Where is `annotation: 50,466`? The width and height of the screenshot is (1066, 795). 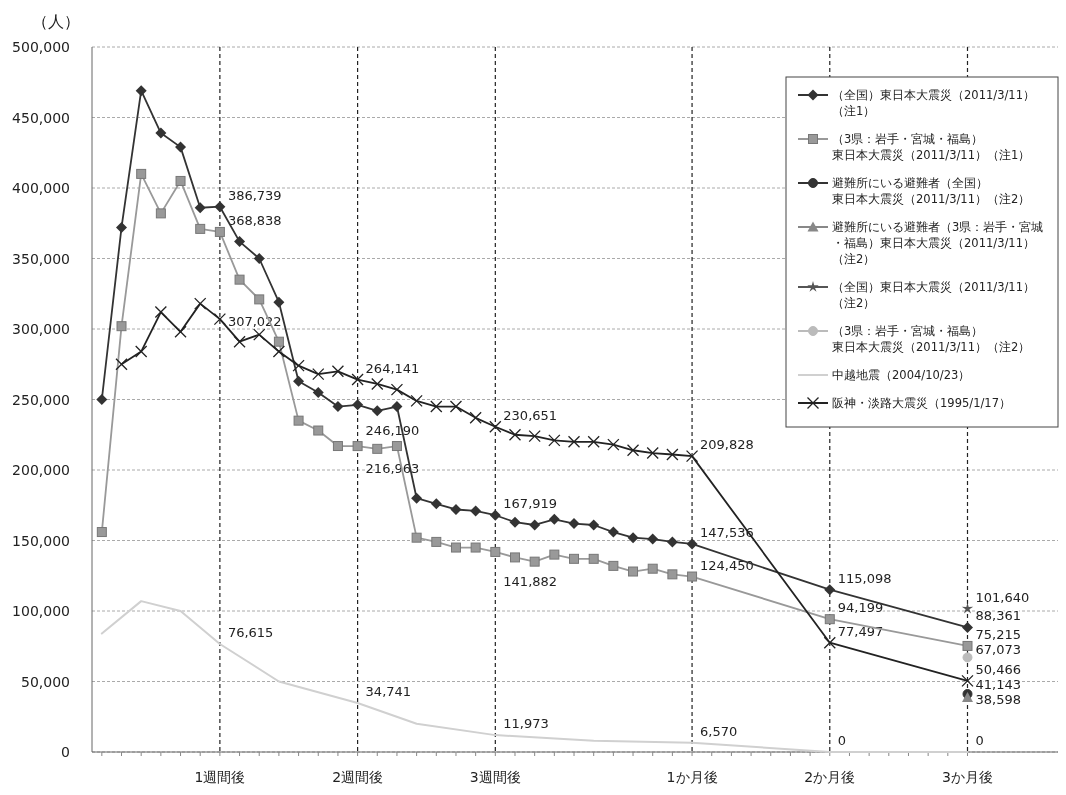 annotation: 50,466 is located at coordinates (998, 669).